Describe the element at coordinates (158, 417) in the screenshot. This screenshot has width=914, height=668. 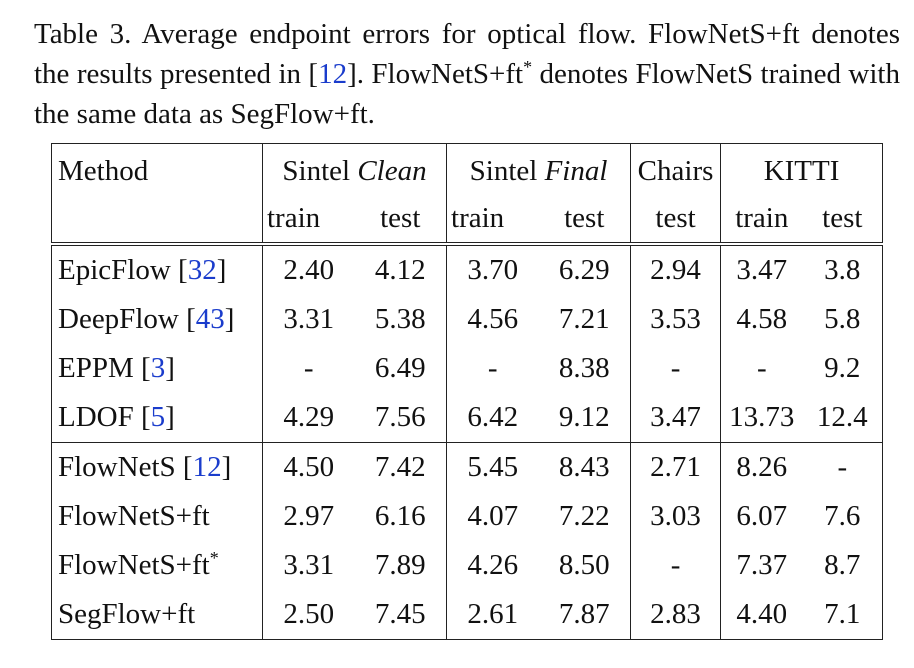
I see `citation-link: 5` at that location.